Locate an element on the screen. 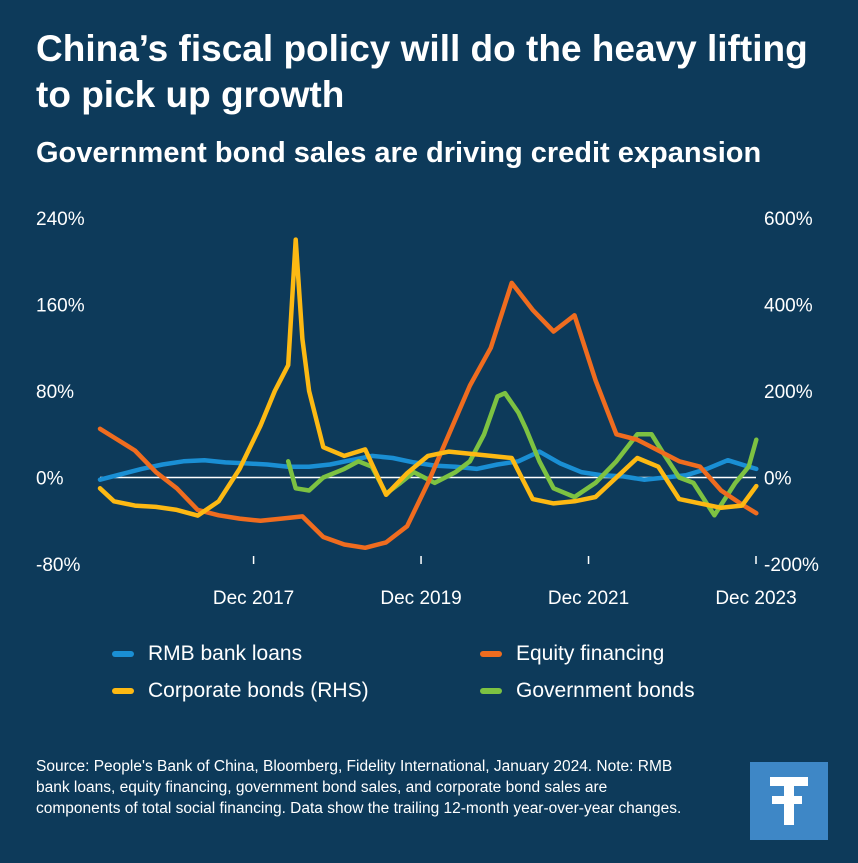 This screenshot has height=863, width=858. y-axis-right: 600% 400% 200% 0% -200% is located at coordinates (791, 392).